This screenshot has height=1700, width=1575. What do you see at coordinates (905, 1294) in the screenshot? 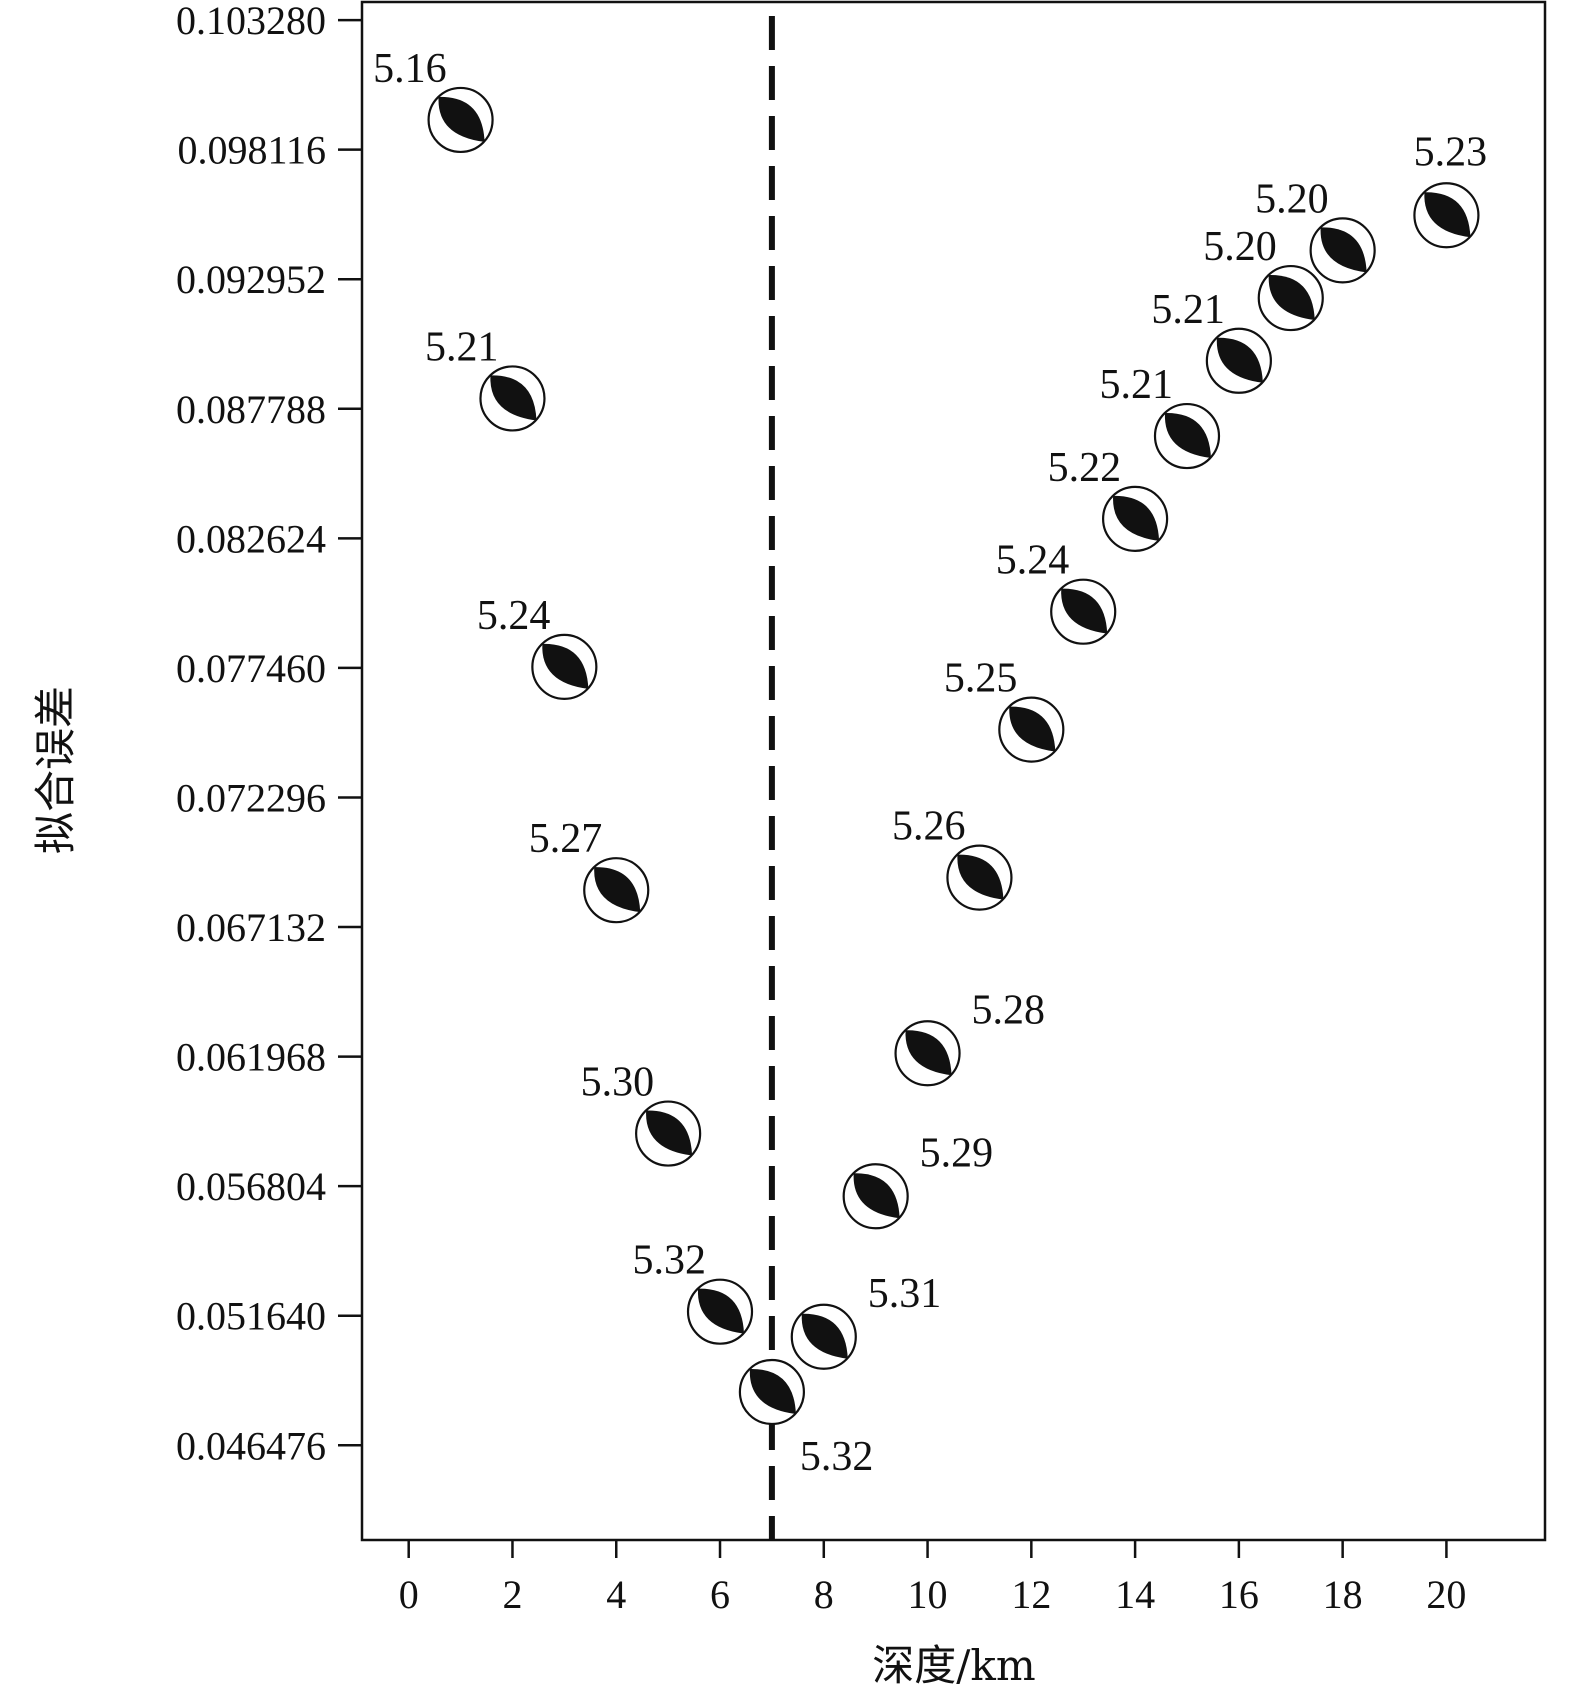
I see `magnitude-label: 5.31` at bounding box center [905, 1294].